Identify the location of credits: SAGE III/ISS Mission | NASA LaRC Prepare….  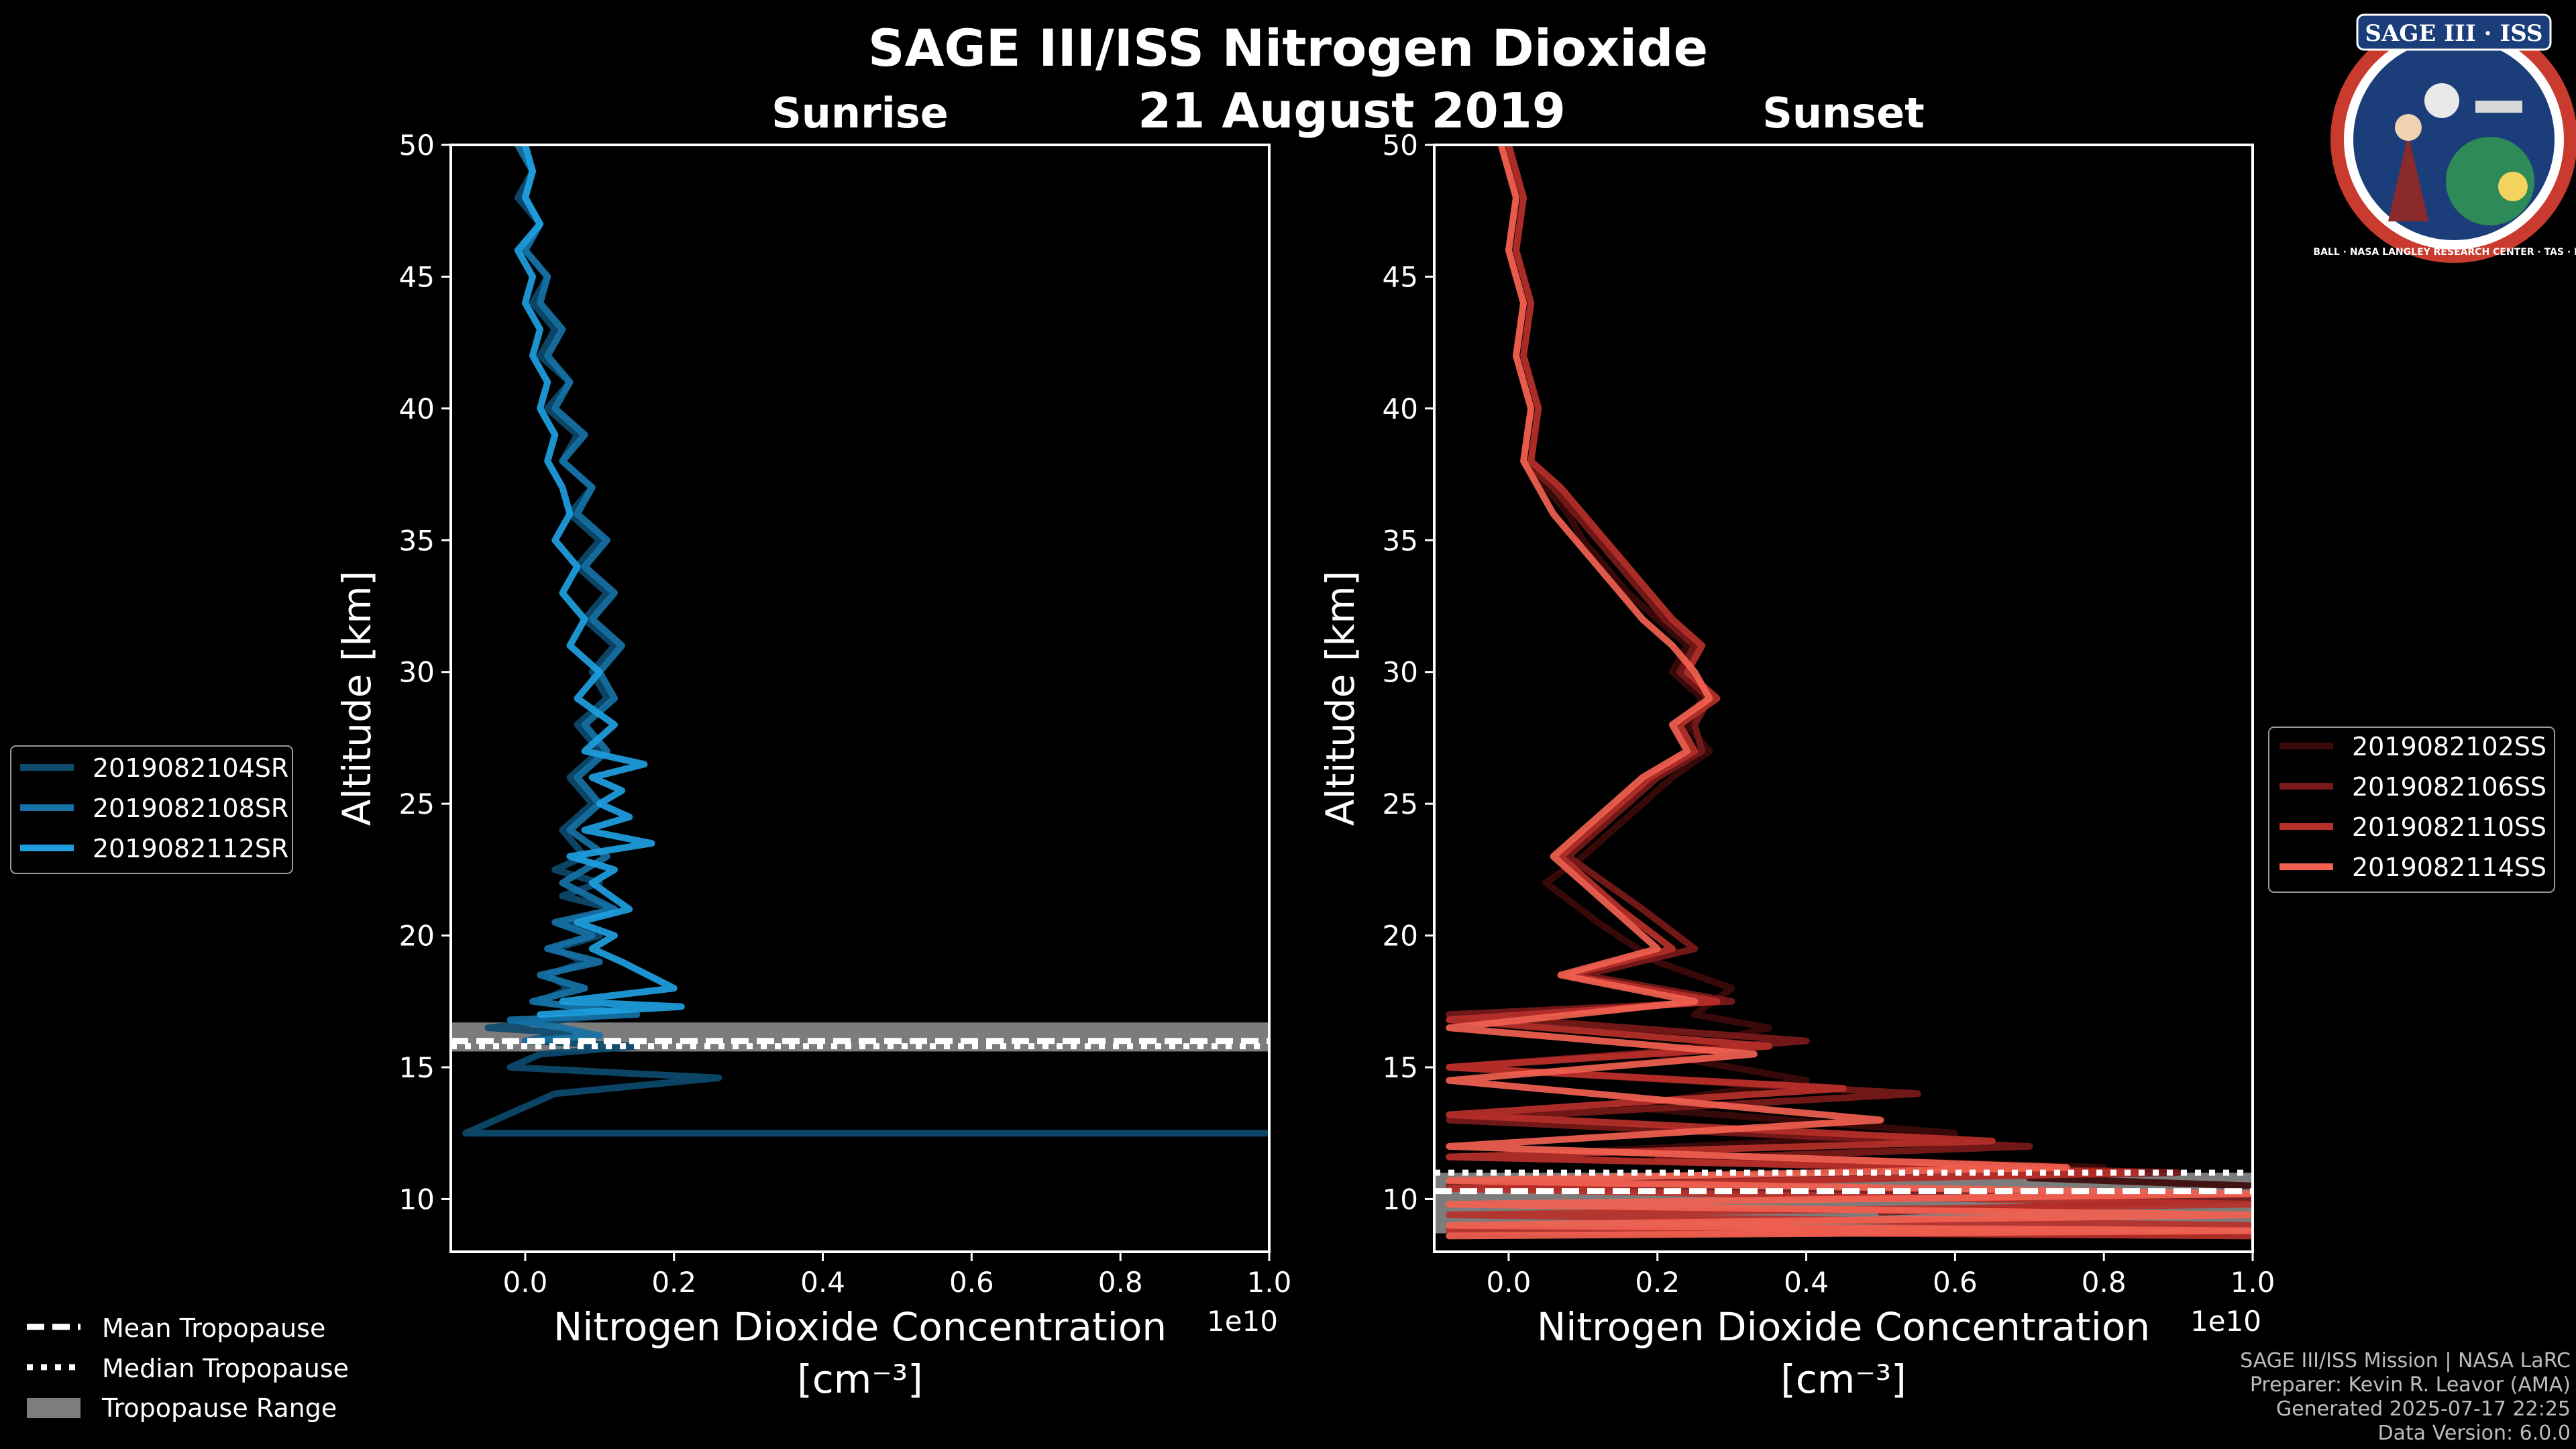
(2405, 1397).